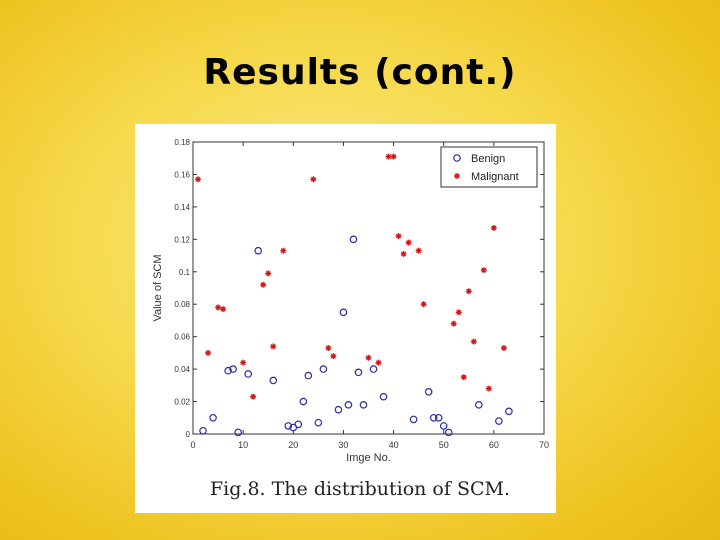 Image resolution: width=720 pixels, height=540 pixels. What do you see at coordinates (182, 174) in the screenshot?
I see `y-tick-label: 0.16` at bounding box center [182, 174].